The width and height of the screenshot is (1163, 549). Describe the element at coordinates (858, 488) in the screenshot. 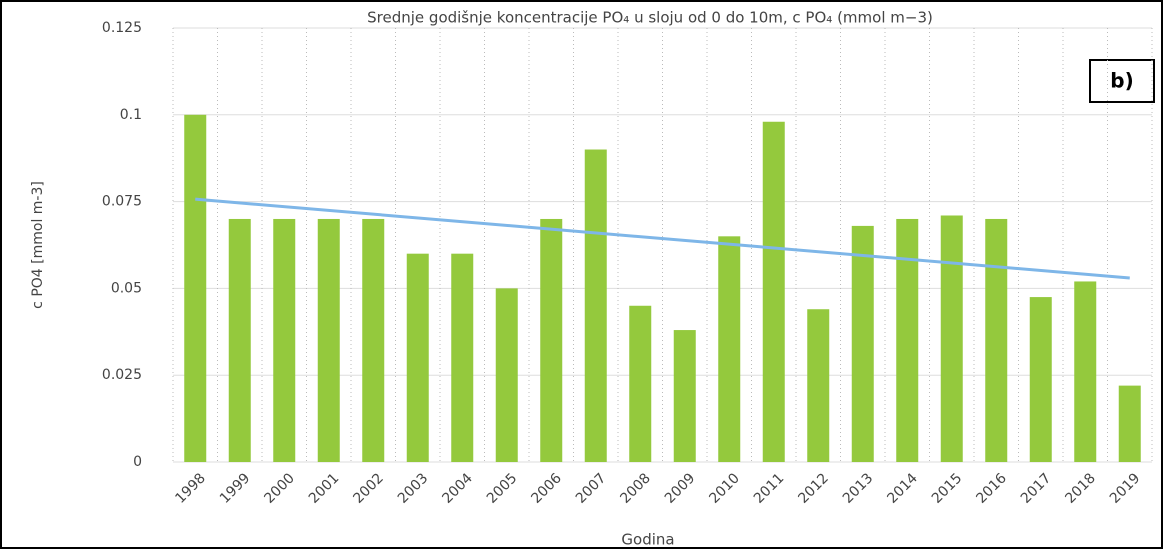

I see `x-tick-label: 2013` at that location.